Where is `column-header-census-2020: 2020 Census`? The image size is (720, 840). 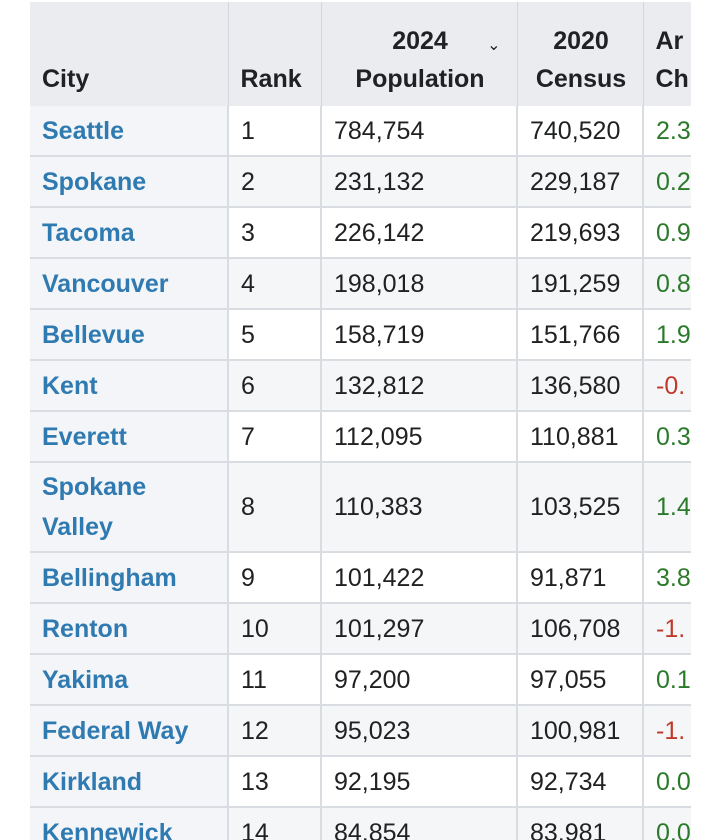 column-header-census-2020: 2020 Census is located at coordinates (580, 54).